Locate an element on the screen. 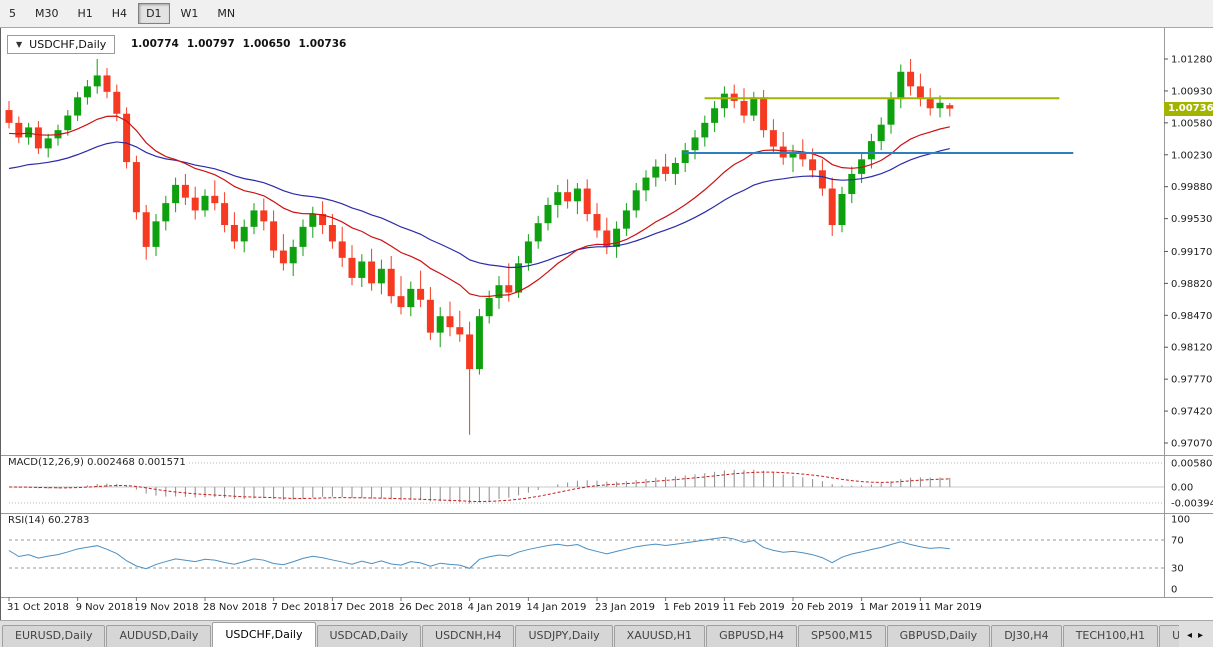 The width and height of the screenshot is (1213, 647). open-value: 1.00774 is located at coordinates (155, 44).